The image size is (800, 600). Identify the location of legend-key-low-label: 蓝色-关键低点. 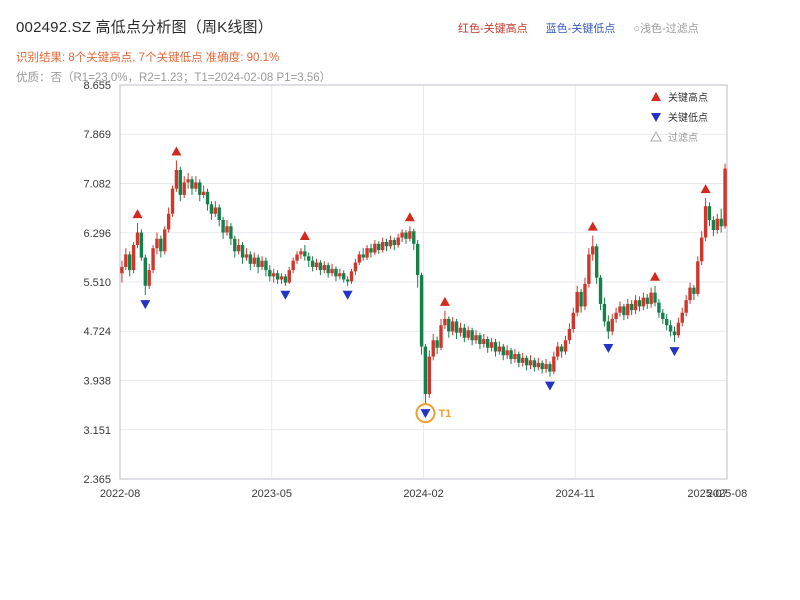
(580, 29).